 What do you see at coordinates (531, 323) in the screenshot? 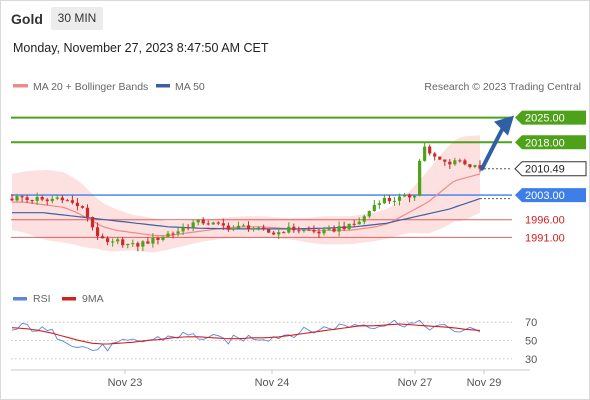
I see `rsi-level-label-0: 70` at bounding box center [531, 323].